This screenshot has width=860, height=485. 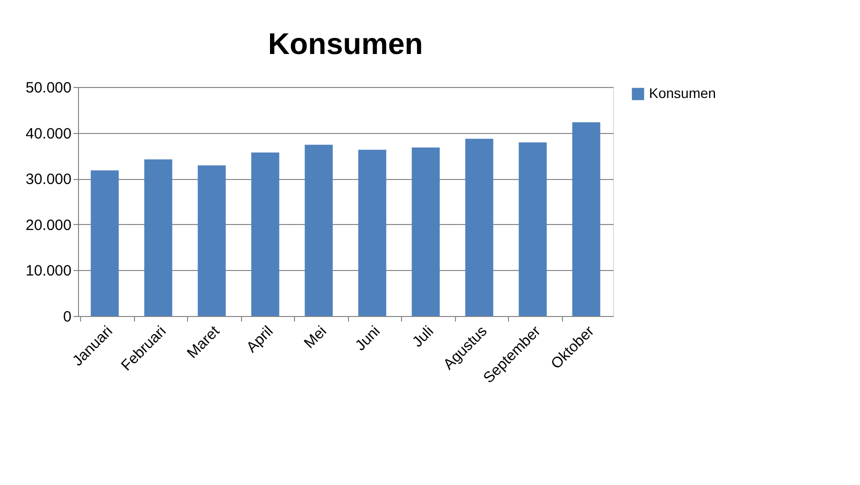 What do you see at coordinates (49, 88) in the screenshot?
I see `y-tick-label: 50.000` at bounding box center [49, 88].